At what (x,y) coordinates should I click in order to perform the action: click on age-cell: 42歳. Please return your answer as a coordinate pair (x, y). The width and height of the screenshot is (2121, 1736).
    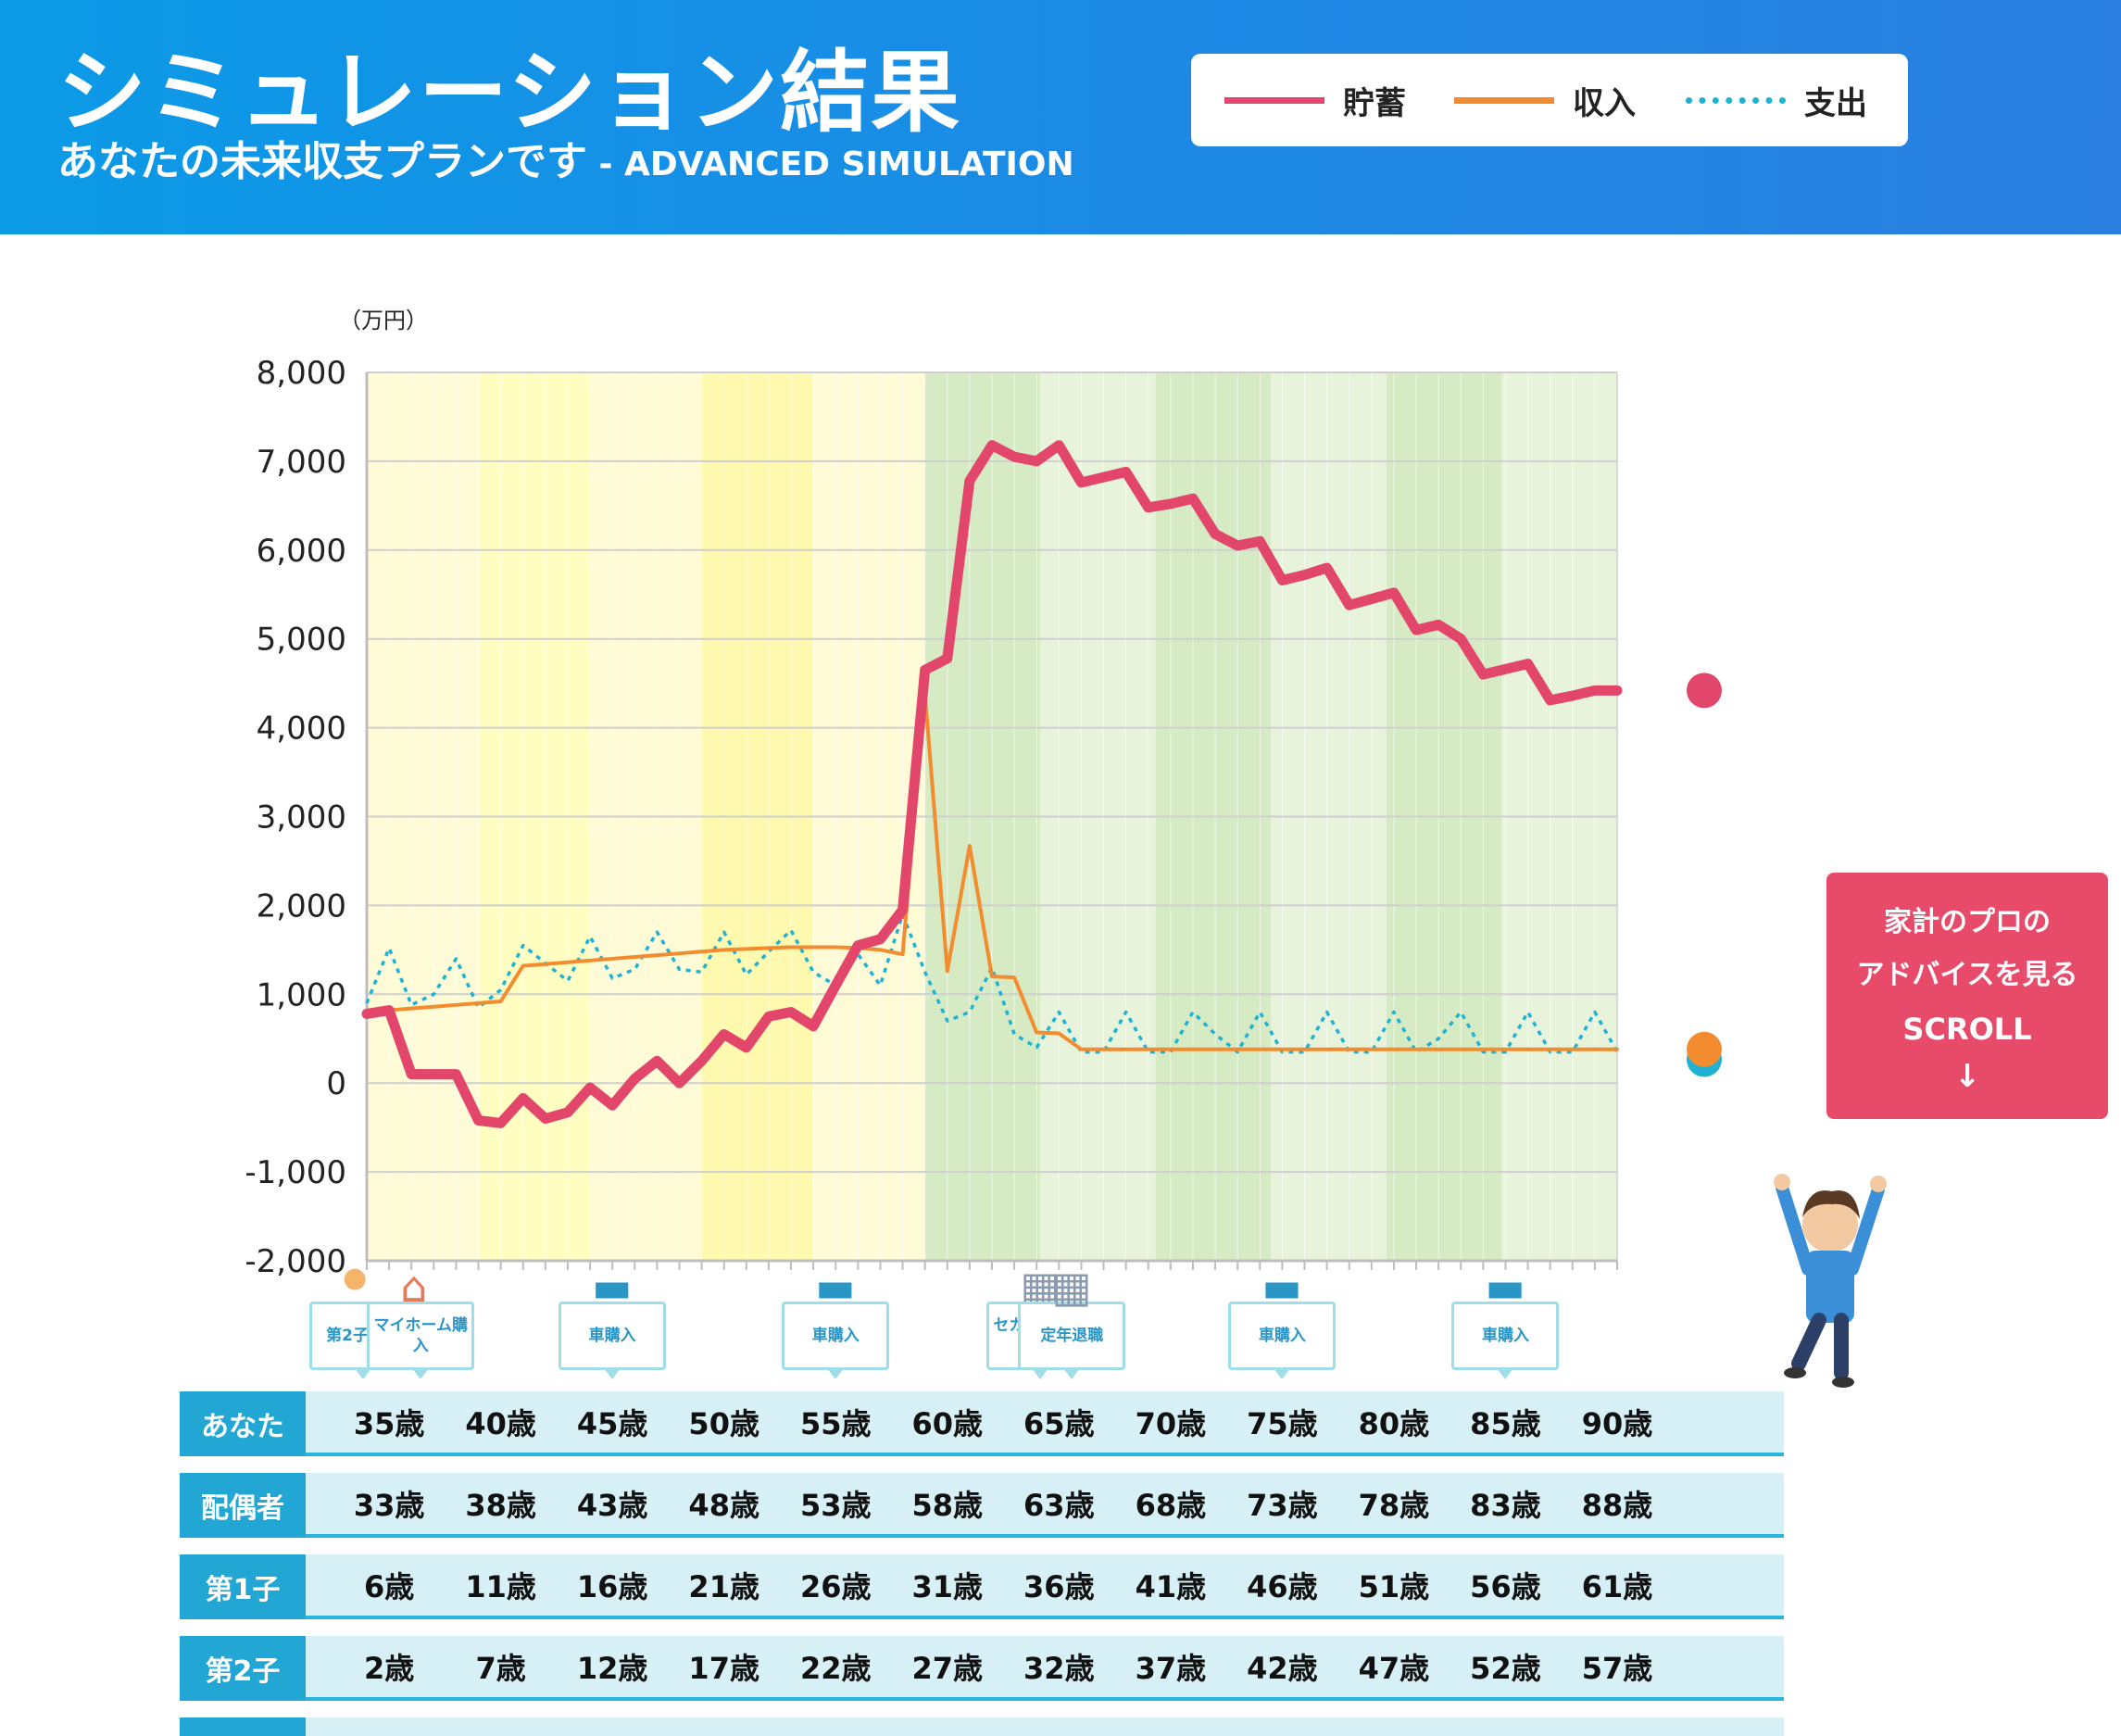
    Looking at the image, I should click on (1282, 1668).